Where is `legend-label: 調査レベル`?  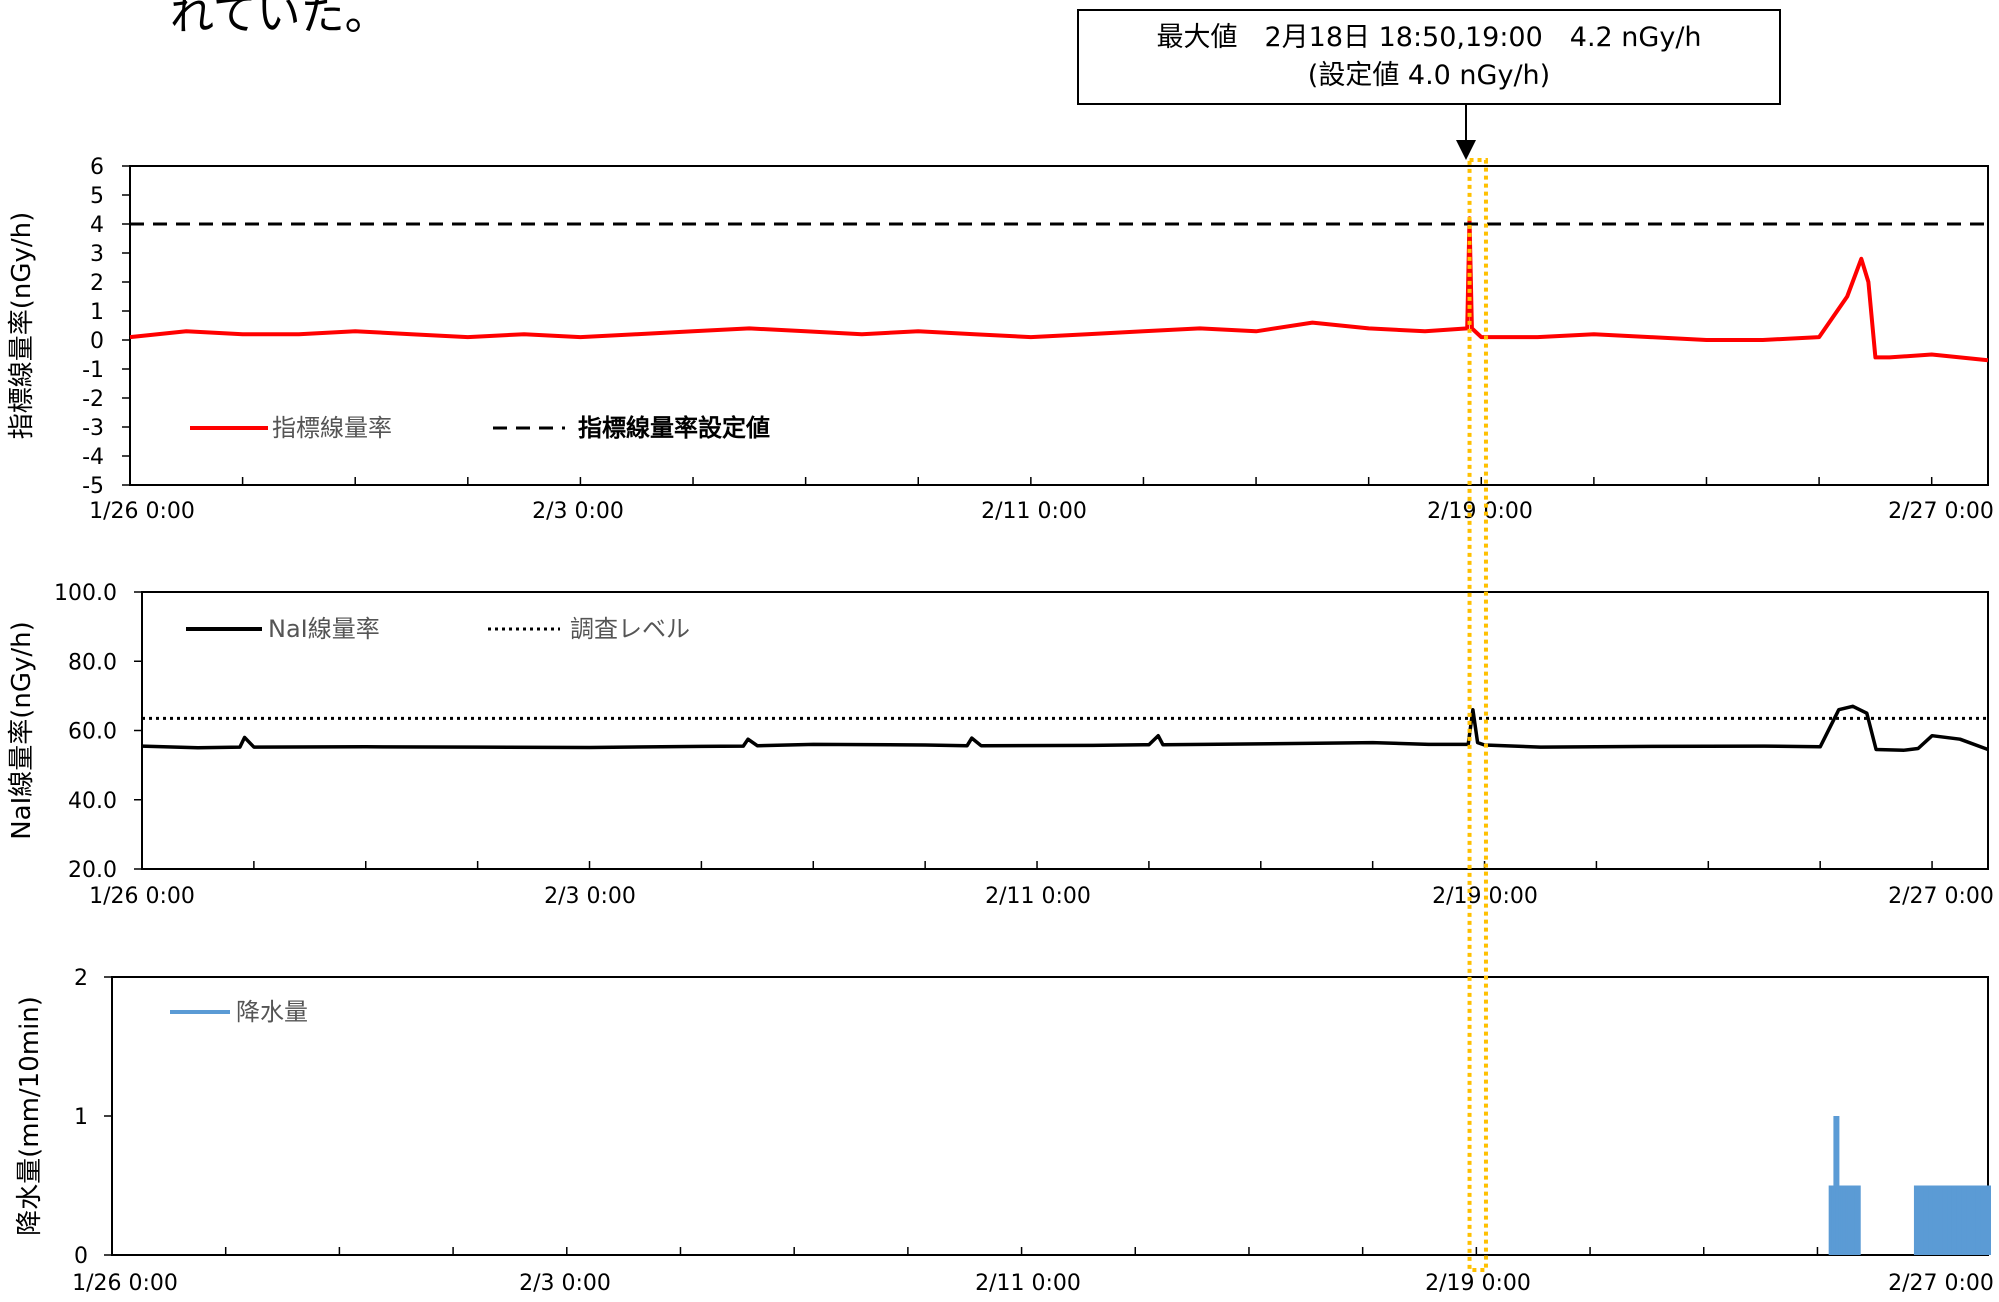 legend-label: 調査レベル is located at coordinates (630, 629).